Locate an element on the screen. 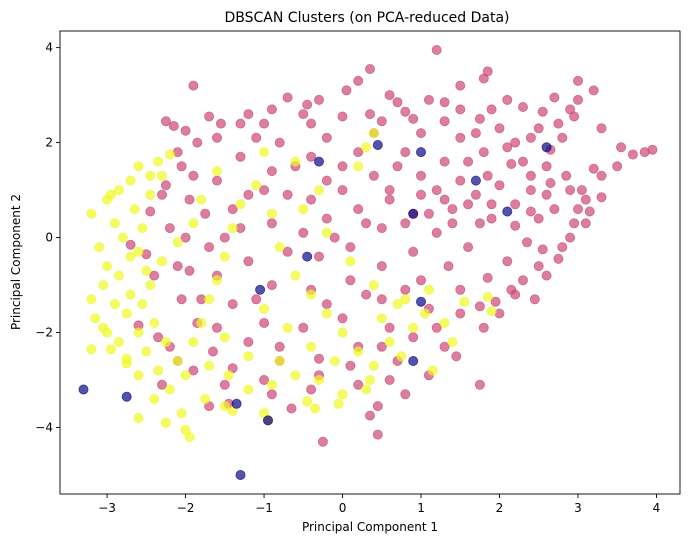 The width and height of the screenshot is (689, 545). x-tick-label-3: 0 is located at coordinates (343, 508).